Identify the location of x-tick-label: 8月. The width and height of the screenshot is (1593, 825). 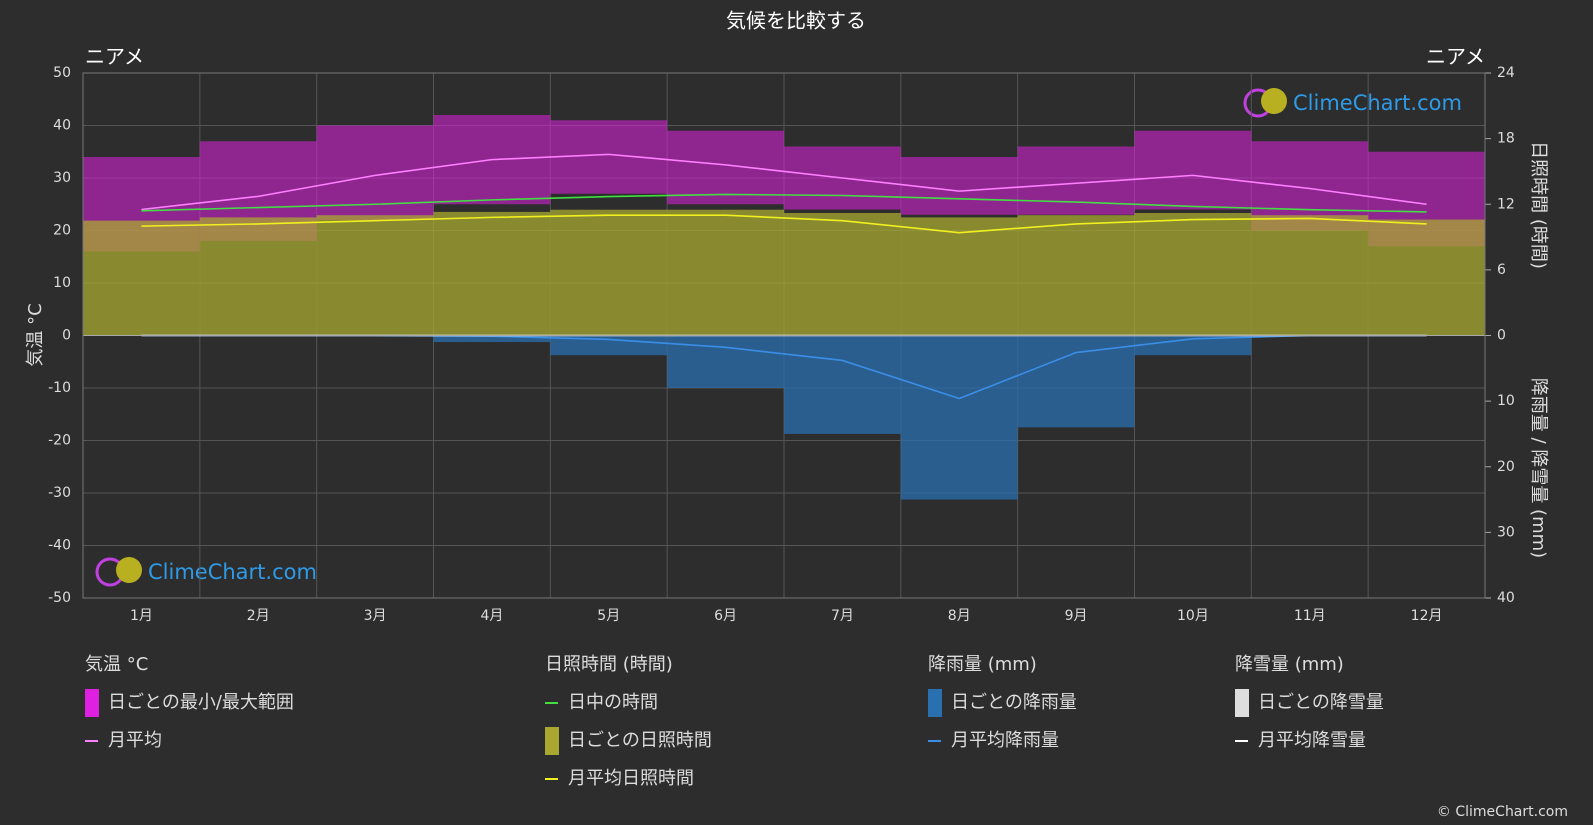
(959, 616).